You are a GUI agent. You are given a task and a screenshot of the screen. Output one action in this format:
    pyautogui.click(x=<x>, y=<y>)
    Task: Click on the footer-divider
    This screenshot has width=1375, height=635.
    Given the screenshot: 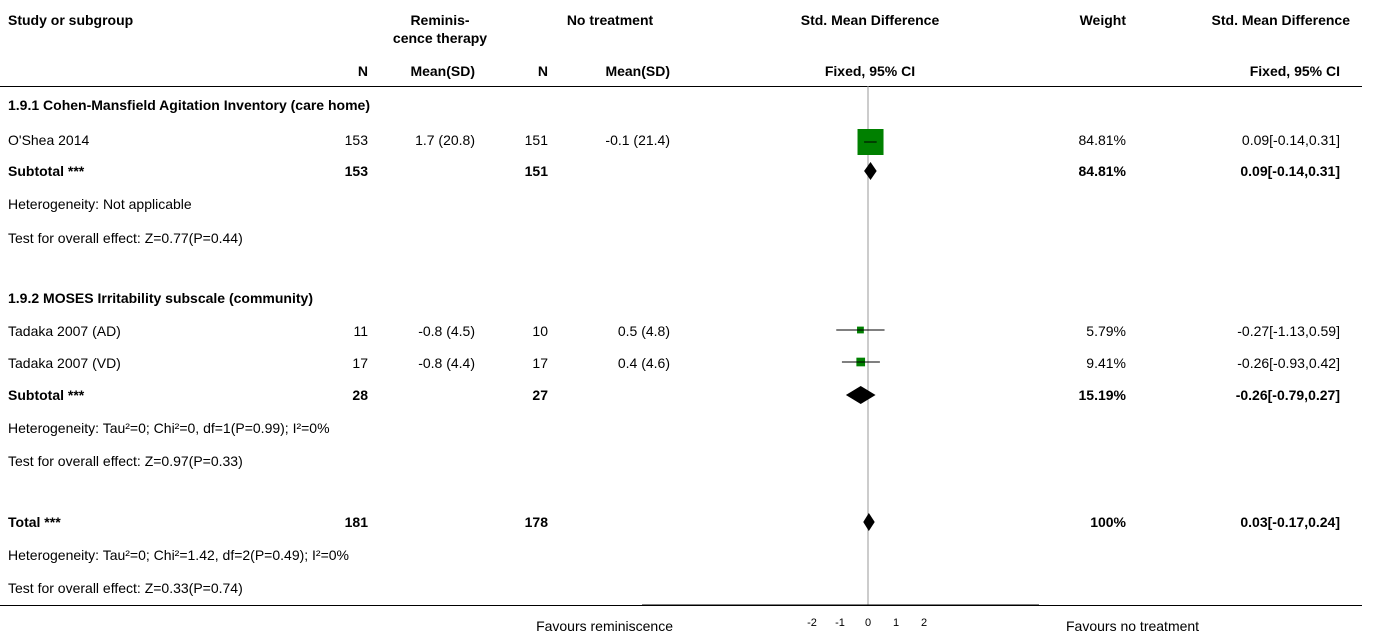 What is the action you would take?
    pyautogui.click(x=681, y=605)
    